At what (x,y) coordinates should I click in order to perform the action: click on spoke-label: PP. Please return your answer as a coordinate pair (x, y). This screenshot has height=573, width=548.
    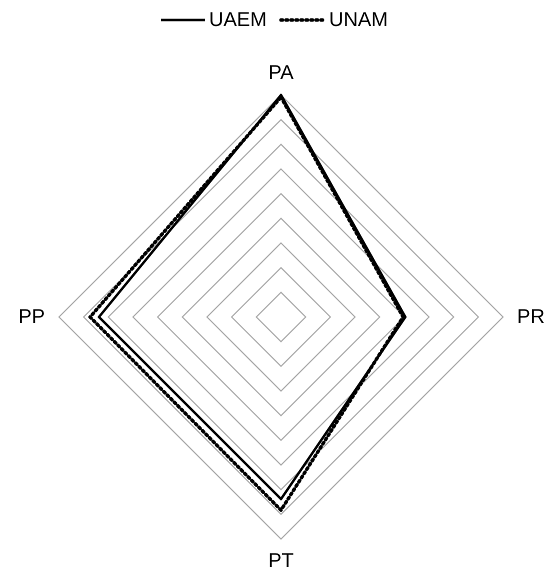
    Looking at the image, I should click on (31, 317).